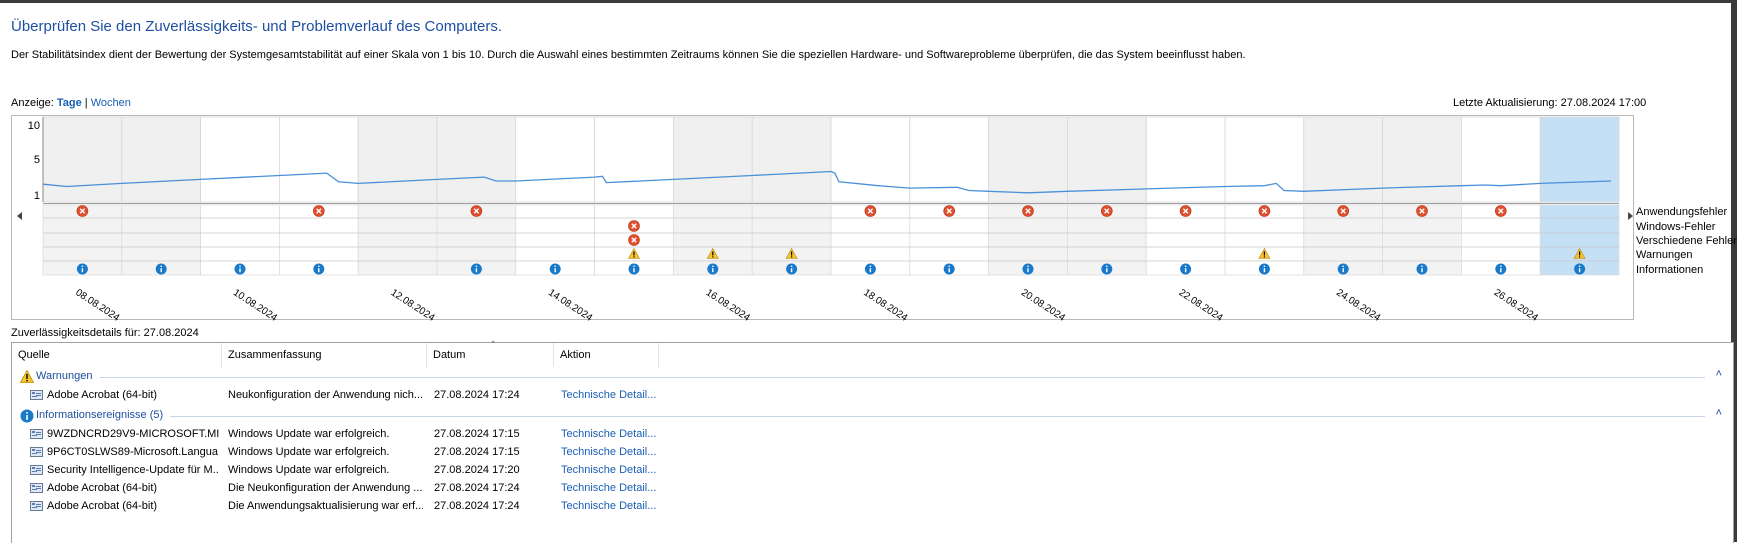  Describe the element at coordinates (477, 452) in the screenshot. I see `cell-date: 27.08.2024 17:15` at that location.